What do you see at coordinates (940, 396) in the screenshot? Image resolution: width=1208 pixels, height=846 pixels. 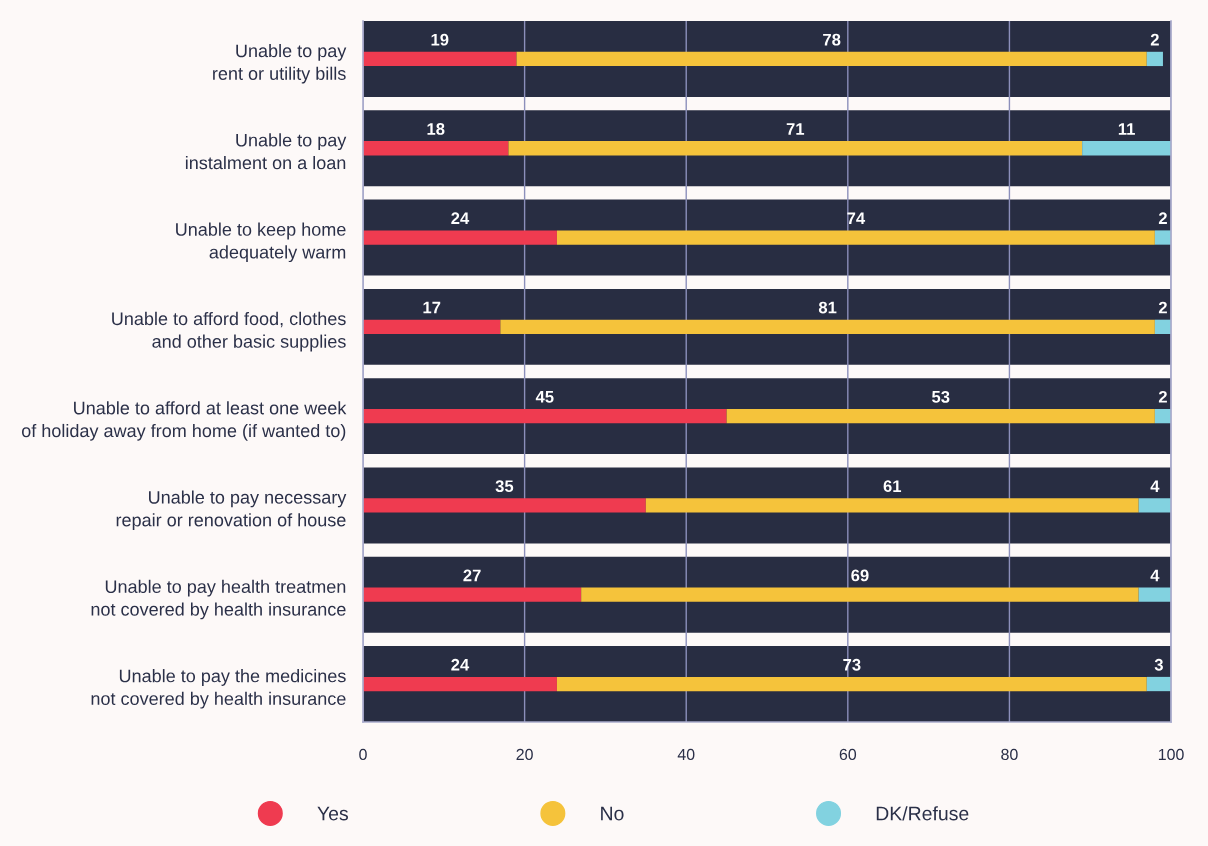 I see `data-label: 53` at bounding box center [940, 396].